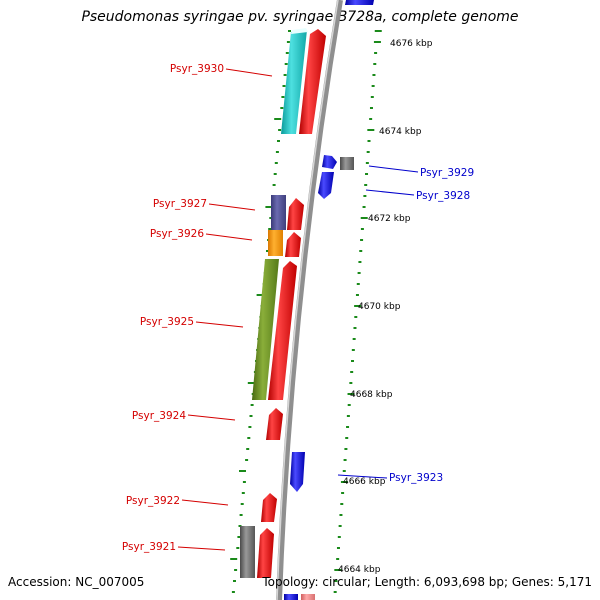  What do you see at coordinates (149, 547) in the screenshot?
I see `gene-label-psyr-3921: Psyr_3921` at bounding box center [149, 547].